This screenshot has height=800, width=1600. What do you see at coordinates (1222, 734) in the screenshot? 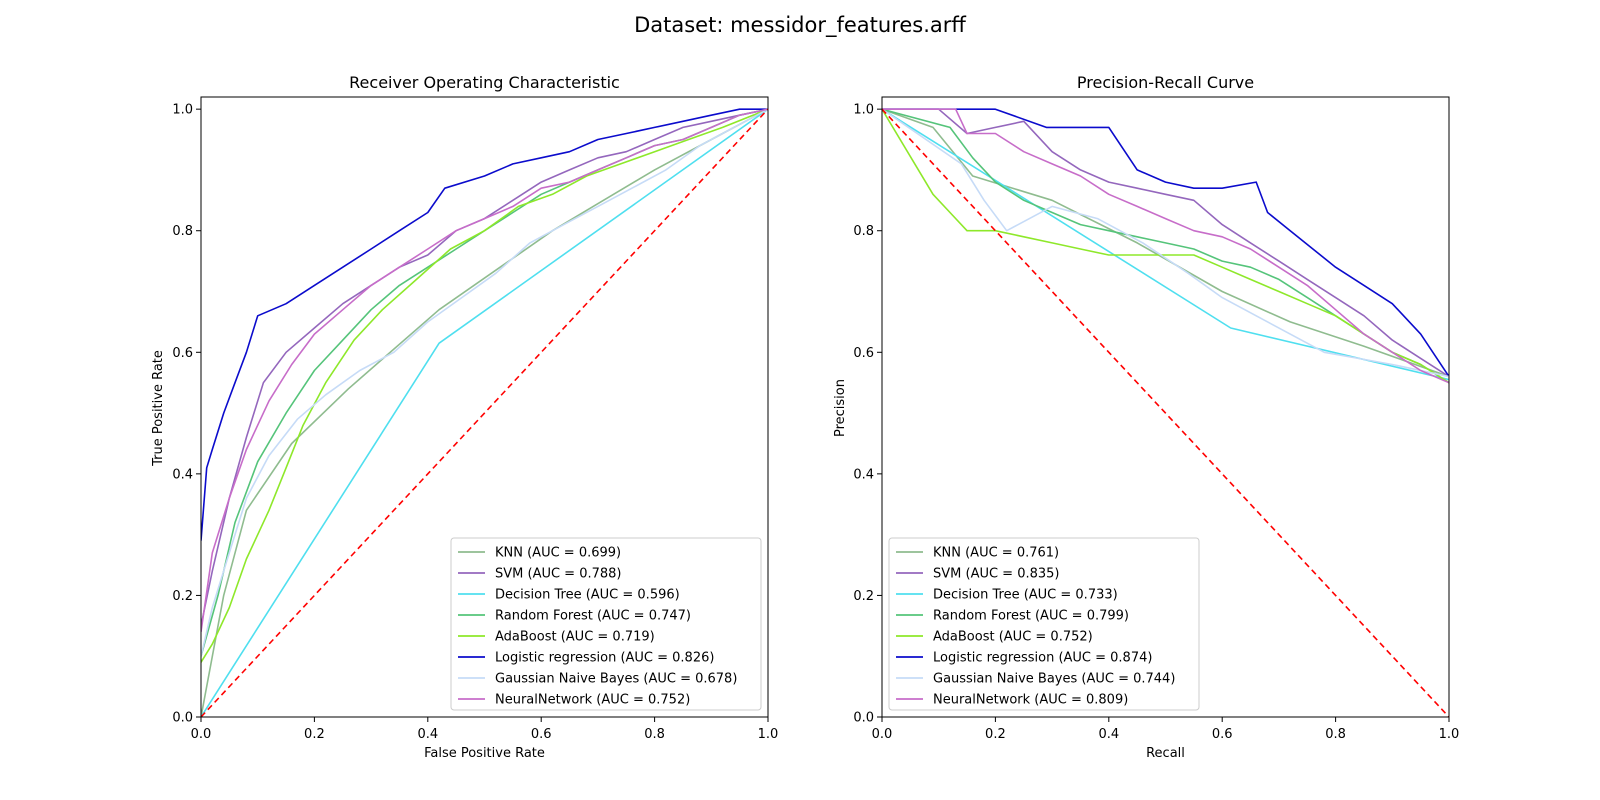
I see `pr-x-tick-label: 0.6` at bounding box center [1222, 734].